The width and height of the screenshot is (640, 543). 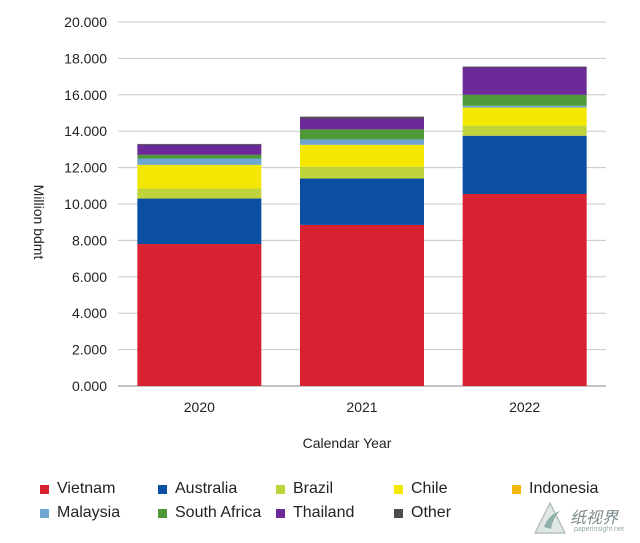 I want to click on y-tick-label: 20.000, so click(x=85, y=22).